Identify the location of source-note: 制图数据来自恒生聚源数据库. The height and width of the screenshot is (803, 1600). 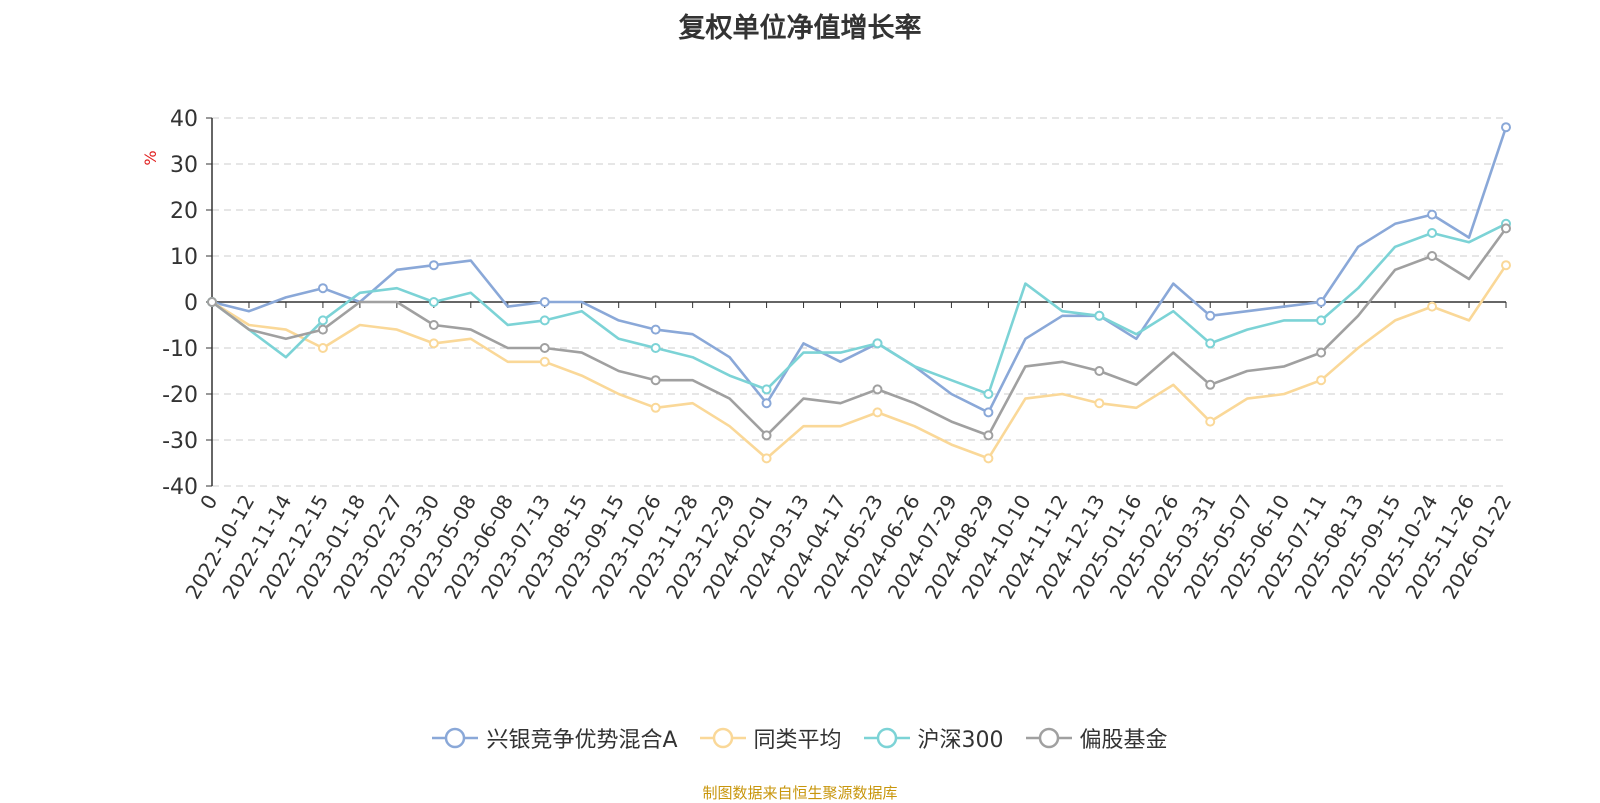
(800, 793).